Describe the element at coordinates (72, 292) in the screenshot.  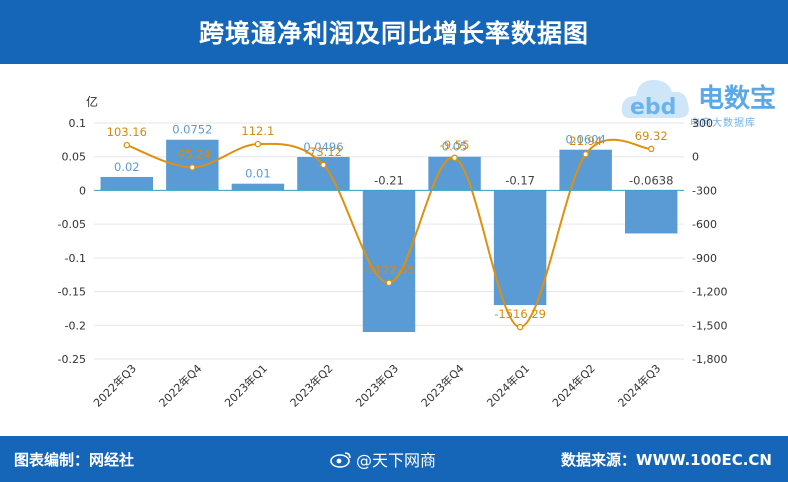
I see `y-left-tick-label: -0.15` at that location.